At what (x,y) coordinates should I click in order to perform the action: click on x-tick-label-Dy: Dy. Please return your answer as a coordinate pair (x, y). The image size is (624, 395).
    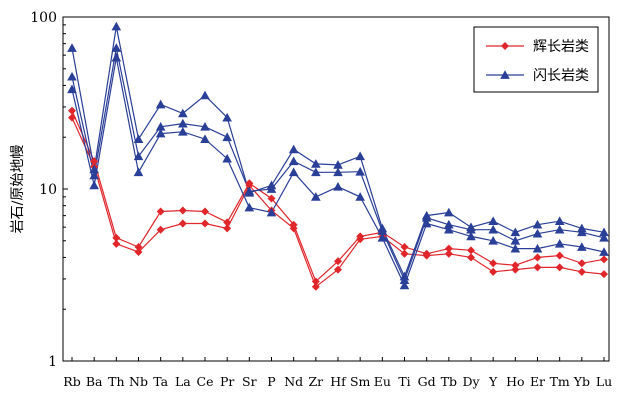
    Looking at the image, I should click on (471, 381).